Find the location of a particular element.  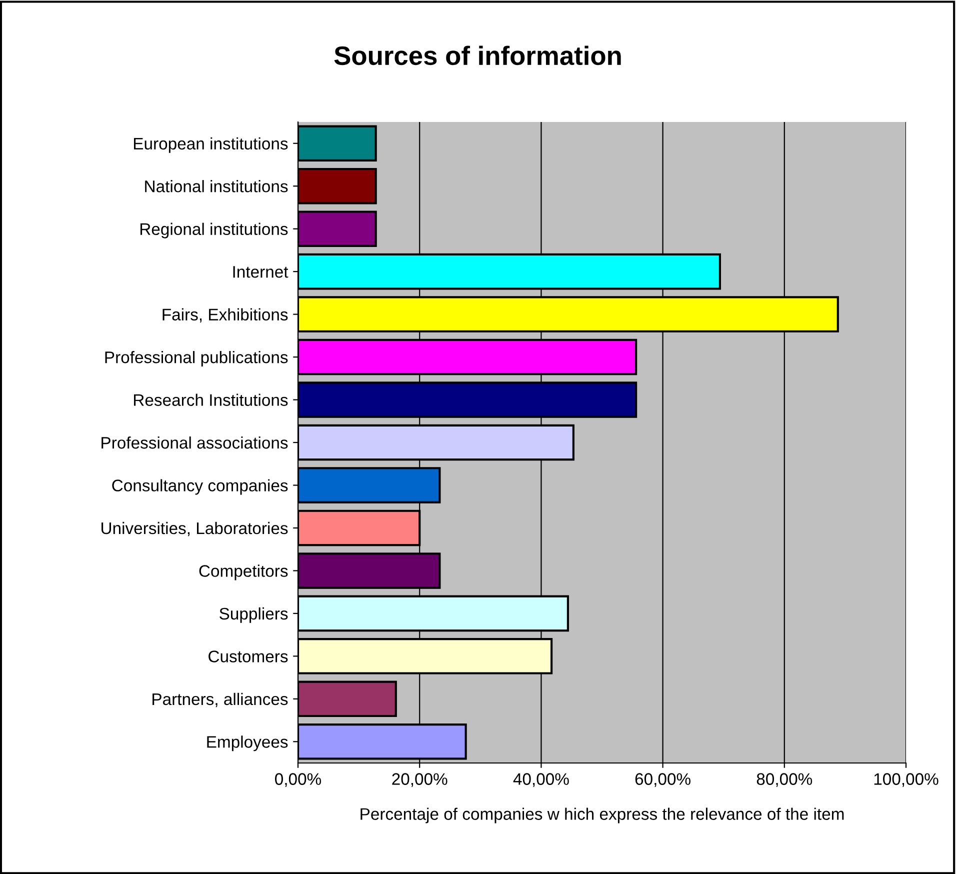

x-tick-label: 80,00% is located at coordinates (784, 780).